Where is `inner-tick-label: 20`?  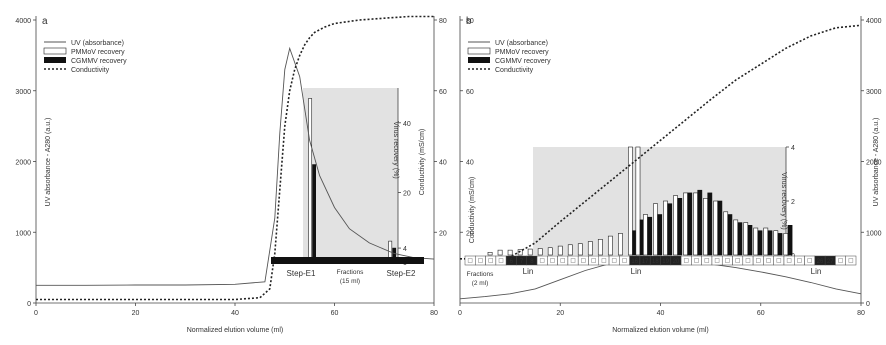
inner-tick-label: 20 is located at coordinates (407, 193).